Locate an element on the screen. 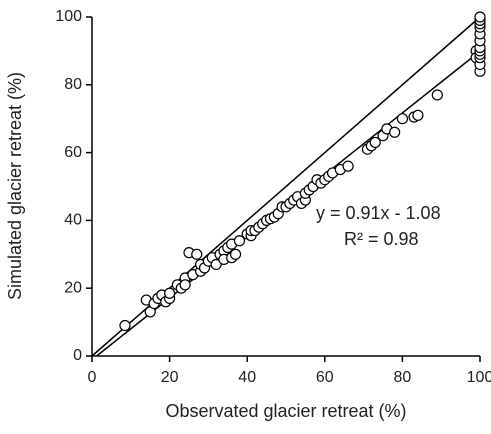 The width and height of the screenshot is (491, 434). y-tick-label: 0 is located at coordinates (77, 355).